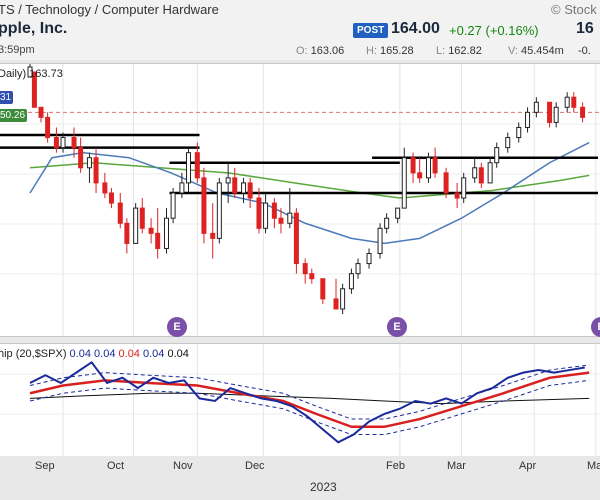 This screenshot has height=500, width=600. I want to click on timestamp: 3:59pm, so click(17, 50).